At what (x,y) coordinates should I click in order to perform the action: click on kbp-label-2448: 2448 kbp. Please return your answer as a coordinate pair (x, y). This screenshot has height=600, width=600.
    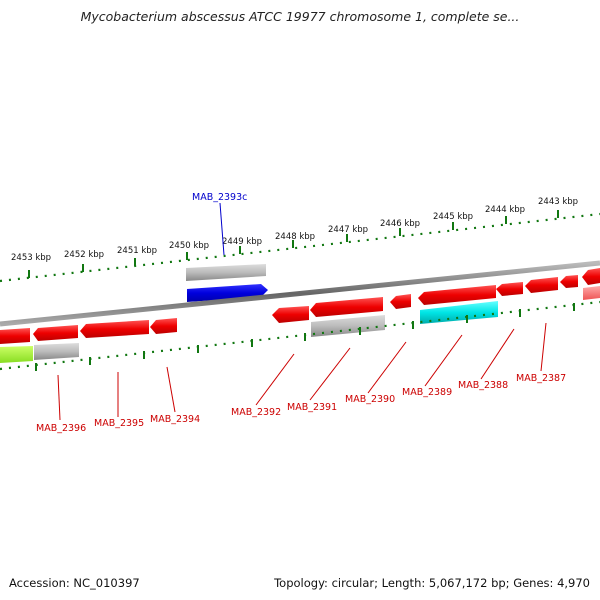
    Looking at the image, I should click on (295, 237).